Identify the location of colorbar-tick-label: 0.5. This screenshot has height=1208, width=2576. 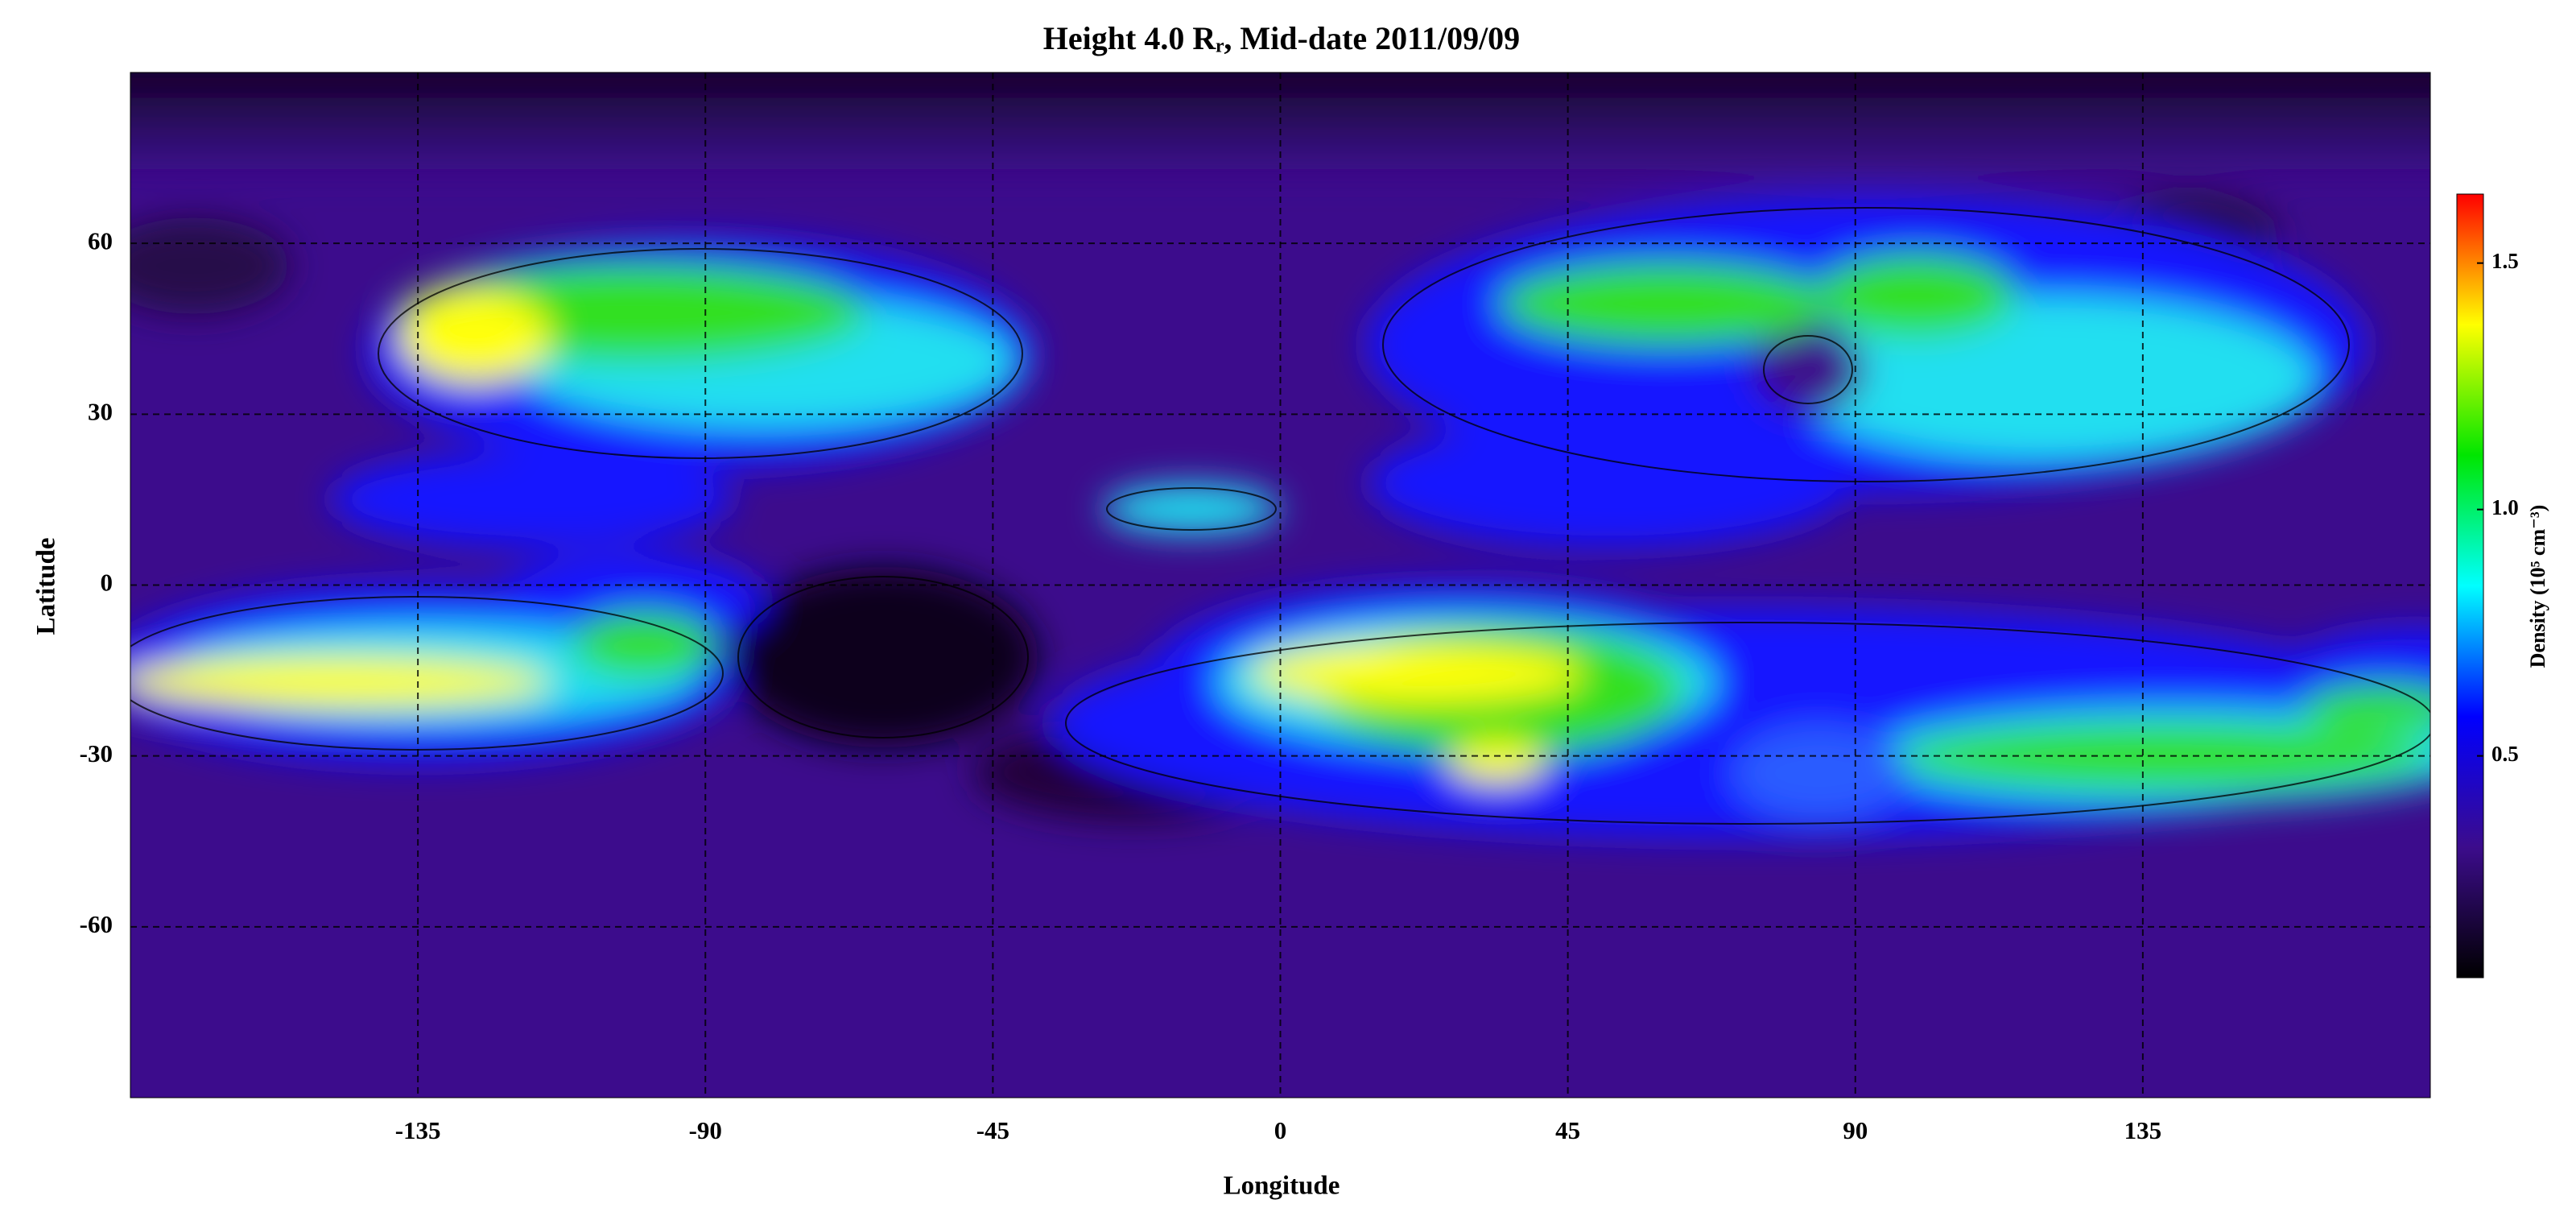
(2505, 754).